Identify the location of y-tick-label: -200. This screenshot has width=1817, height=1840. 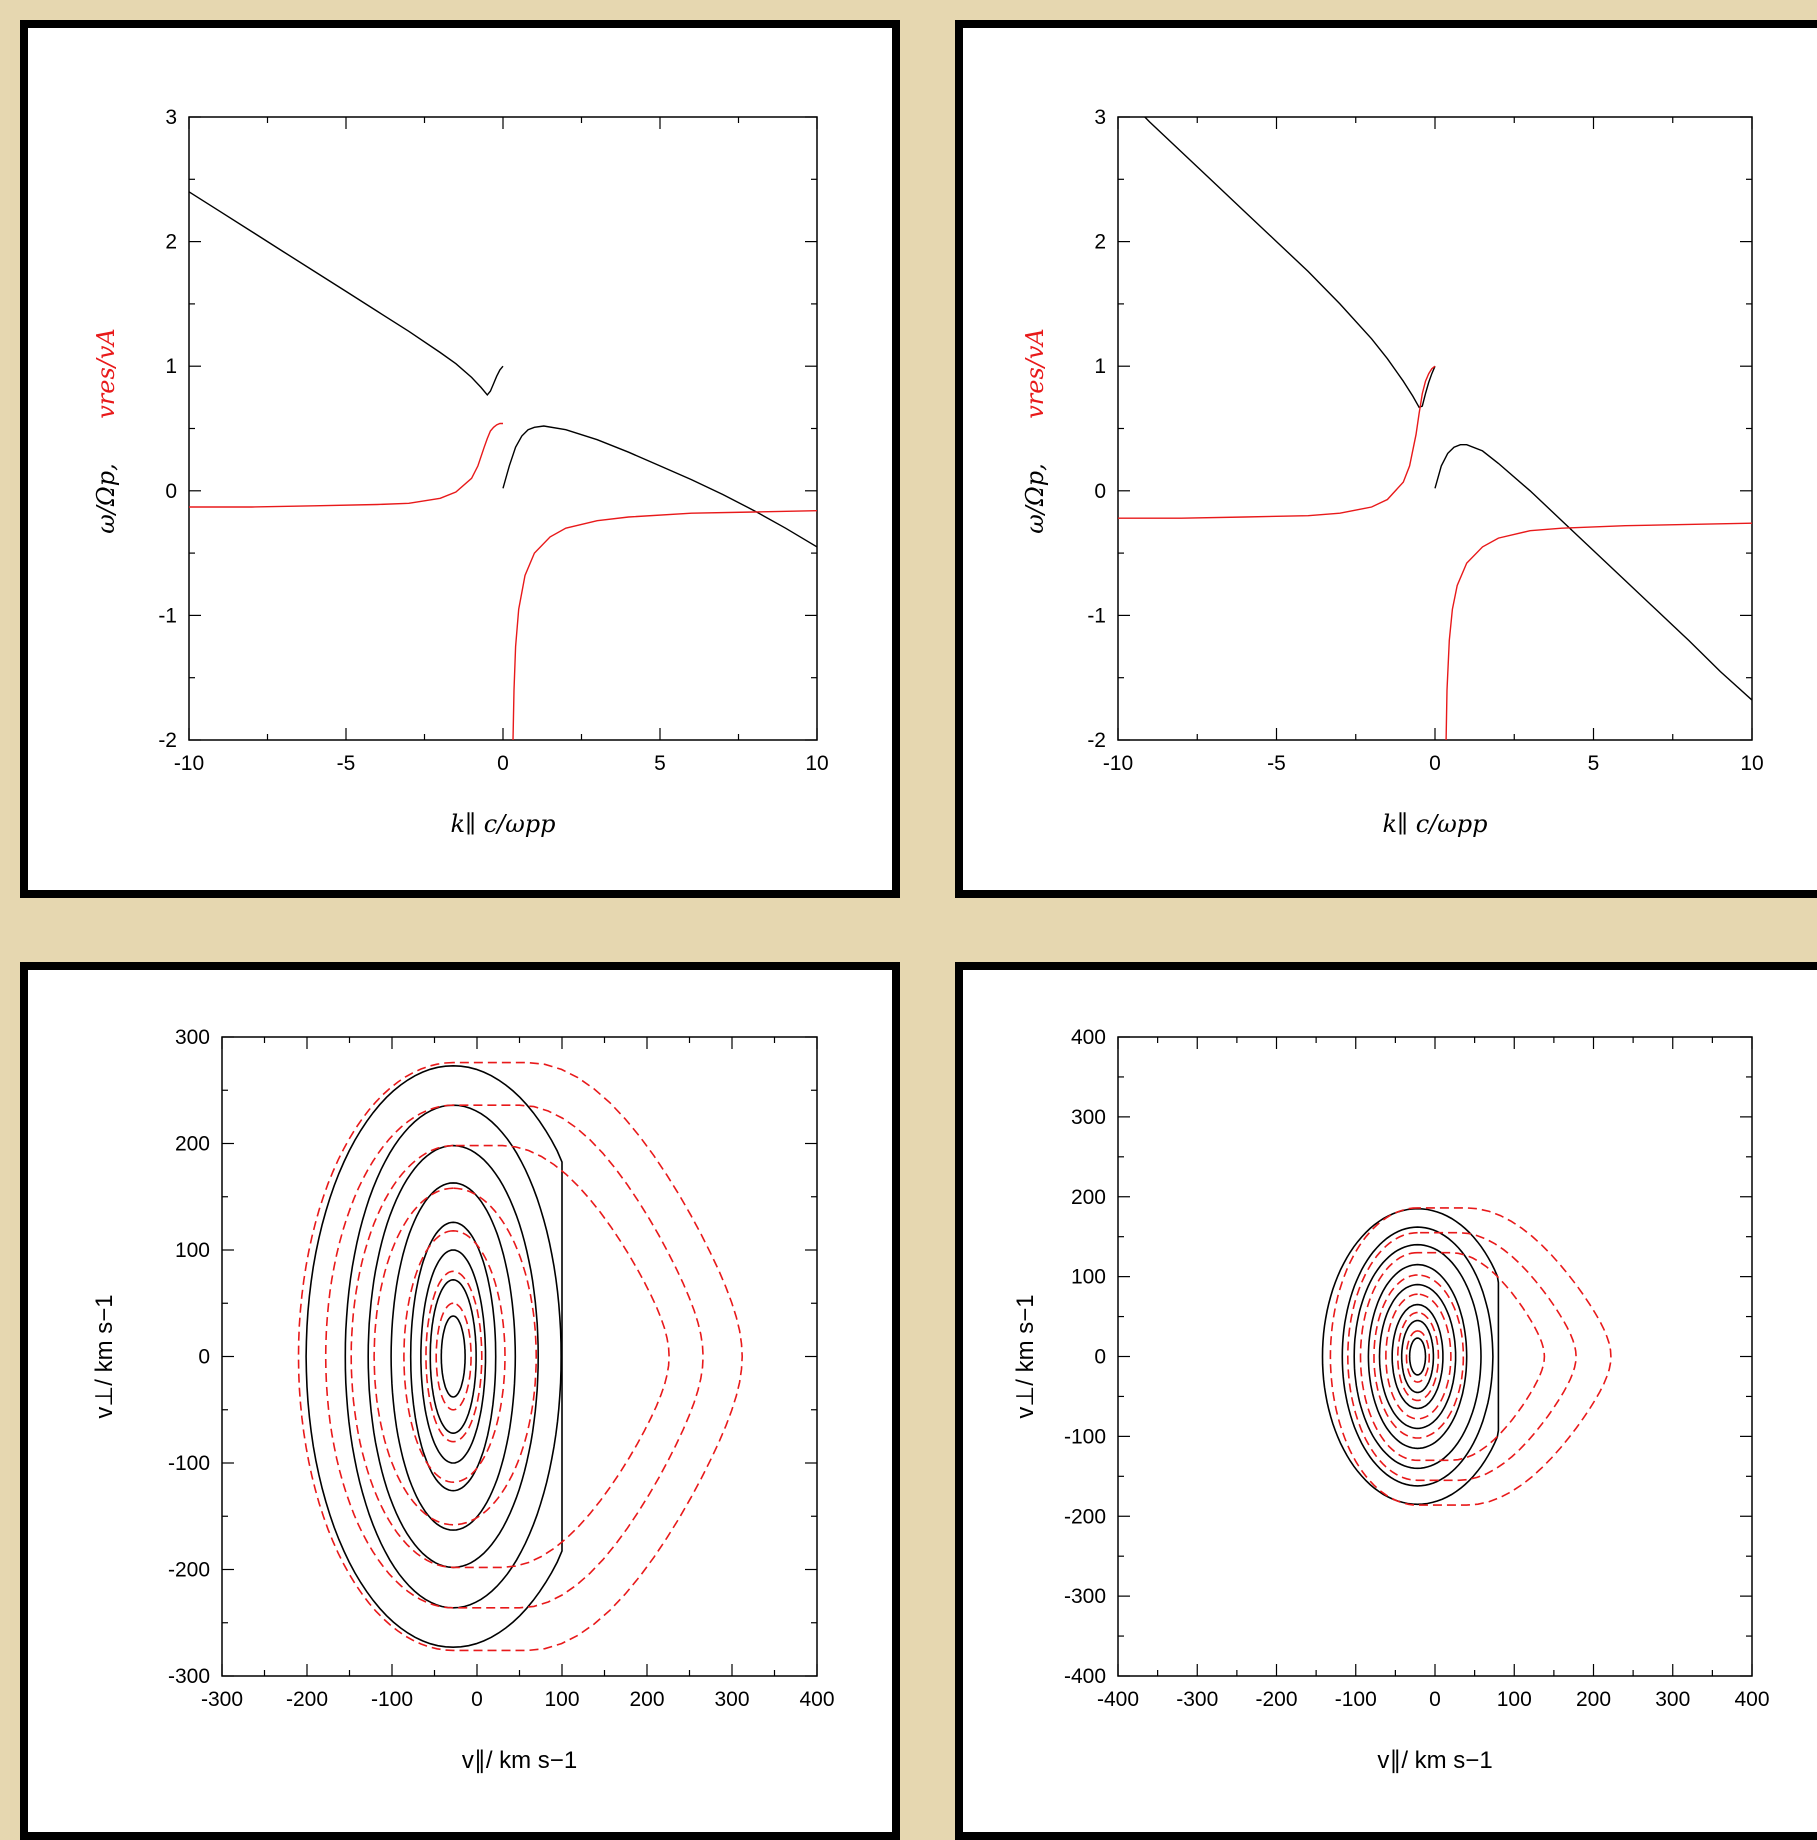
(1085, 1516).